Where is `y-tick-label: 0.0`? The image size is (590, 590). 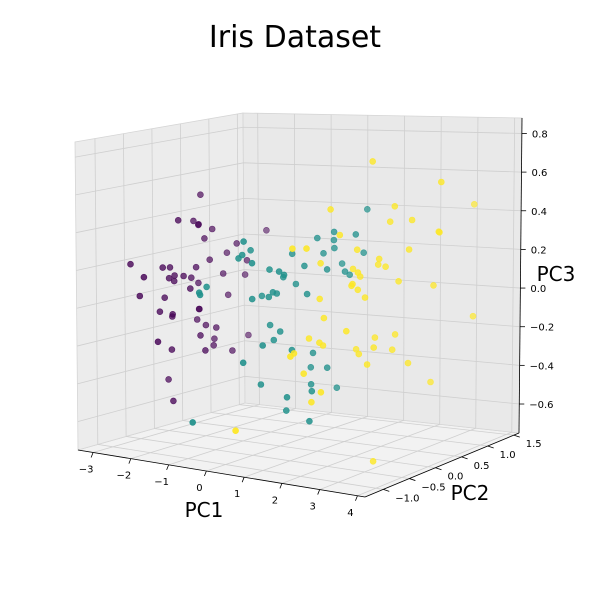
y-tick-label: 0.0 is located at coordinates (455, 477).